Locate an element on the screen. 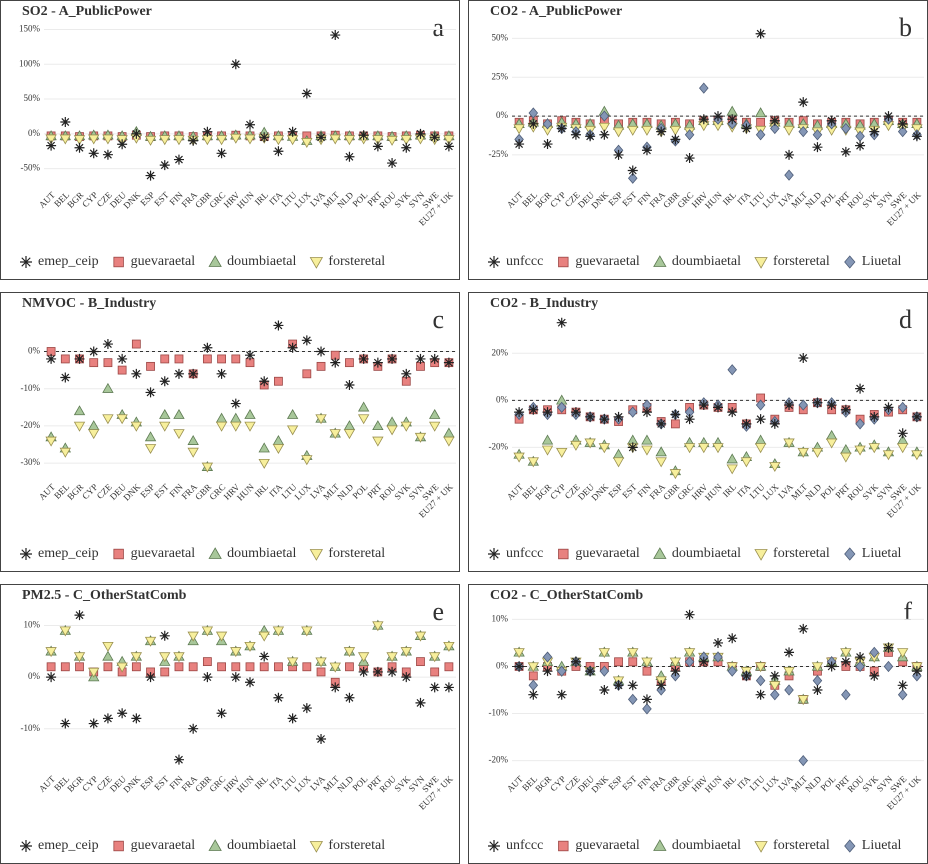  legend-label: unfccc is located at coordinates (524, 261).